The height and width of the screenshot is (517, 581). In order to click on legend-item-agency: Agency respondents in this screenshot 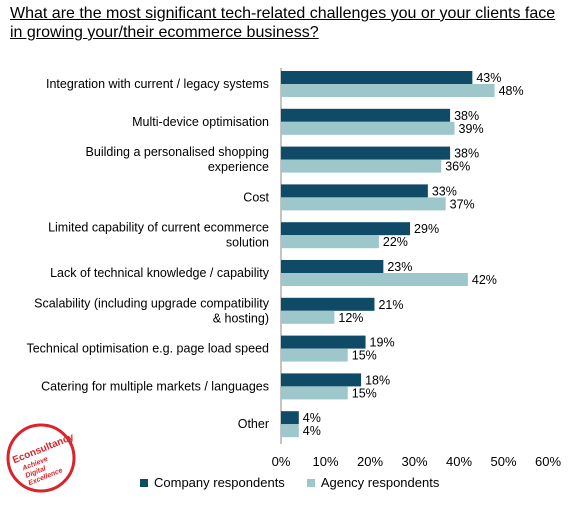, I will do `click(373, 482)`.